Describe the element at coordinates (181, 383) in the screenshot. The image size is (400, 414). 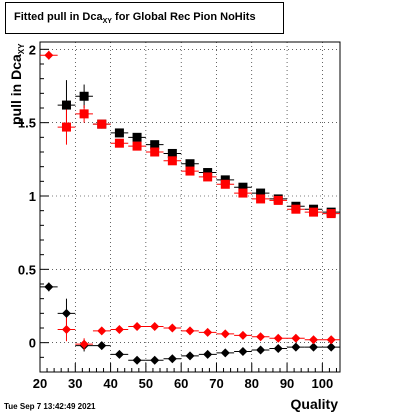
I see `x-tick-label: 60` at that location.